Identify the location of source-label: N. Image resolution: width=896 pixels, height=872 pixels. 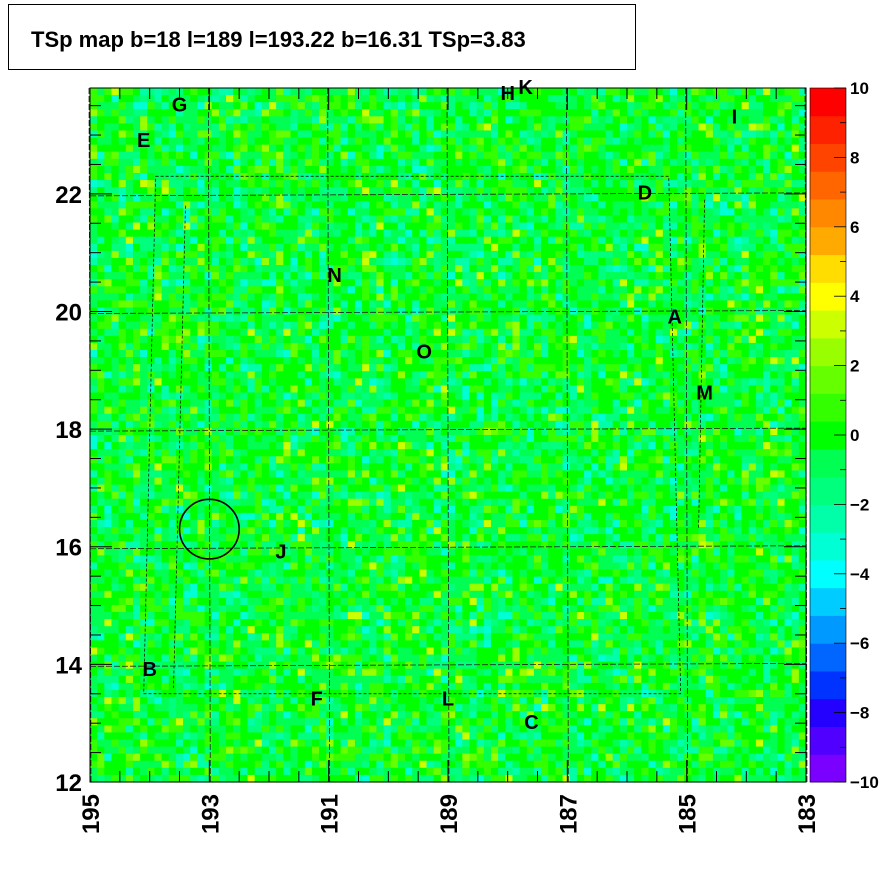
(334, 276).